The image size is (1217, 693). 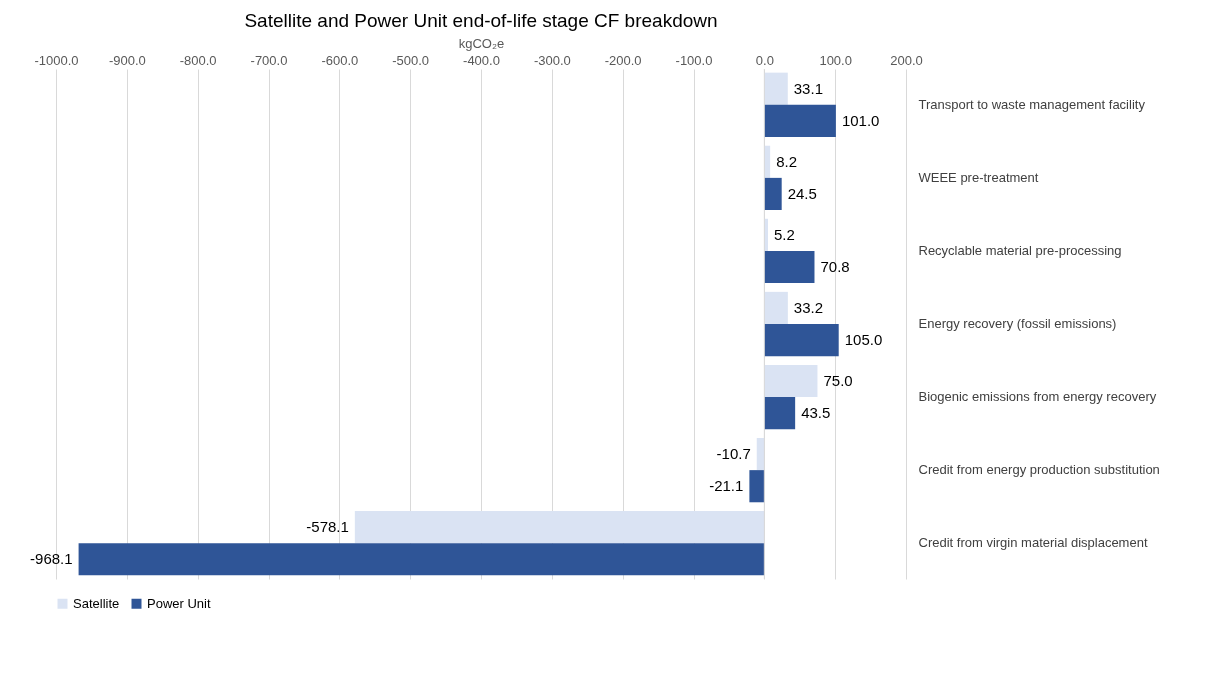 What do you see at coordinates (1033, 543) in the screenshot?
I see `y-tick-label: Credit from virgin material displacement` at bounding box center [1033, 543].